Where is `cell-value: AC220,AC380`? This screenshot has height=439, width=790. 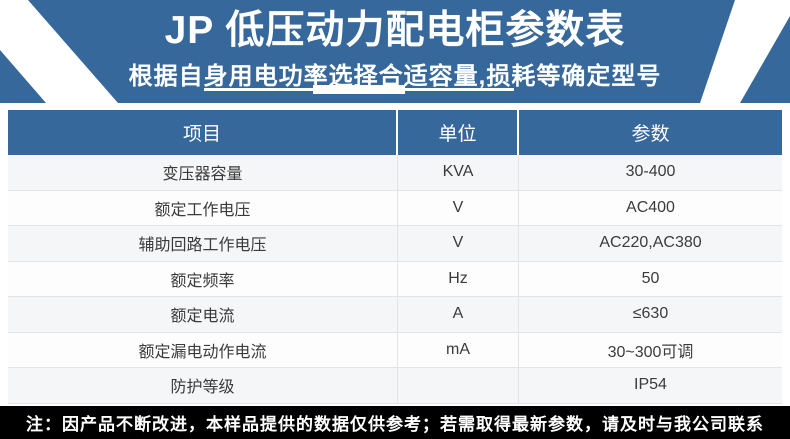 cell-value: AC220,AC380 is located at coordinates (650, 243).